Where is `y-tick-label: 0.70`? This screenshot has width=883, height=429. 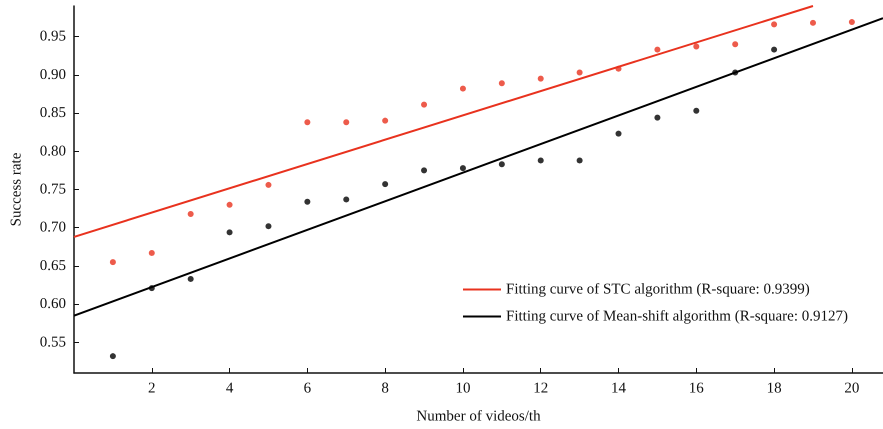 y-tick-label: 0.70 is located at coordinates (53, 228).